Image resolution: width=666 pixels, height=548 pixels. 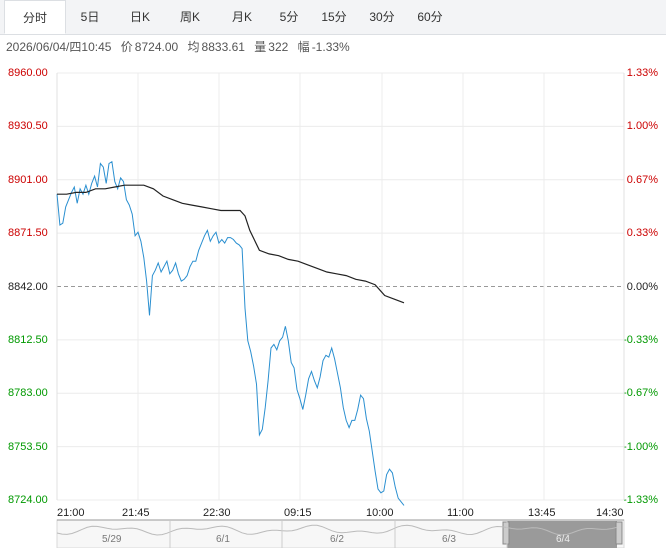 I want to click on chg-label: 幅, so click(x=303, y=47).